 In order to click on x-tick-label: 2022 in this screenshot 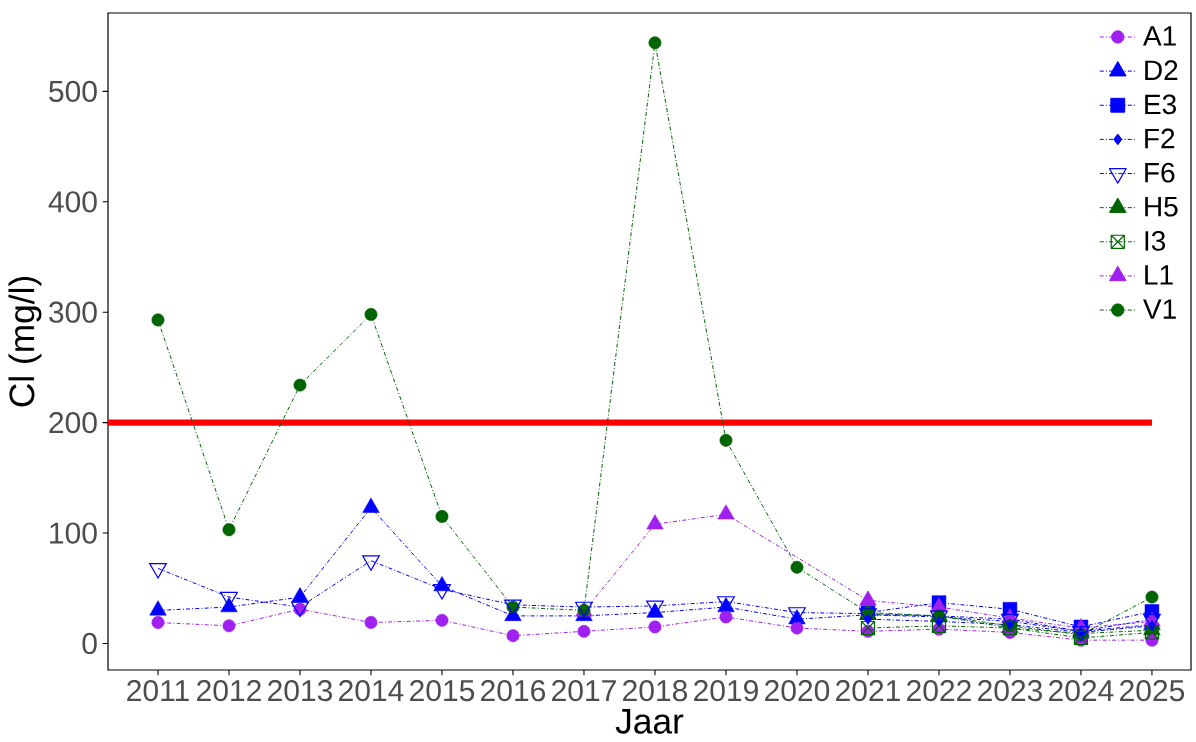, I will do `click(939, 691)`.